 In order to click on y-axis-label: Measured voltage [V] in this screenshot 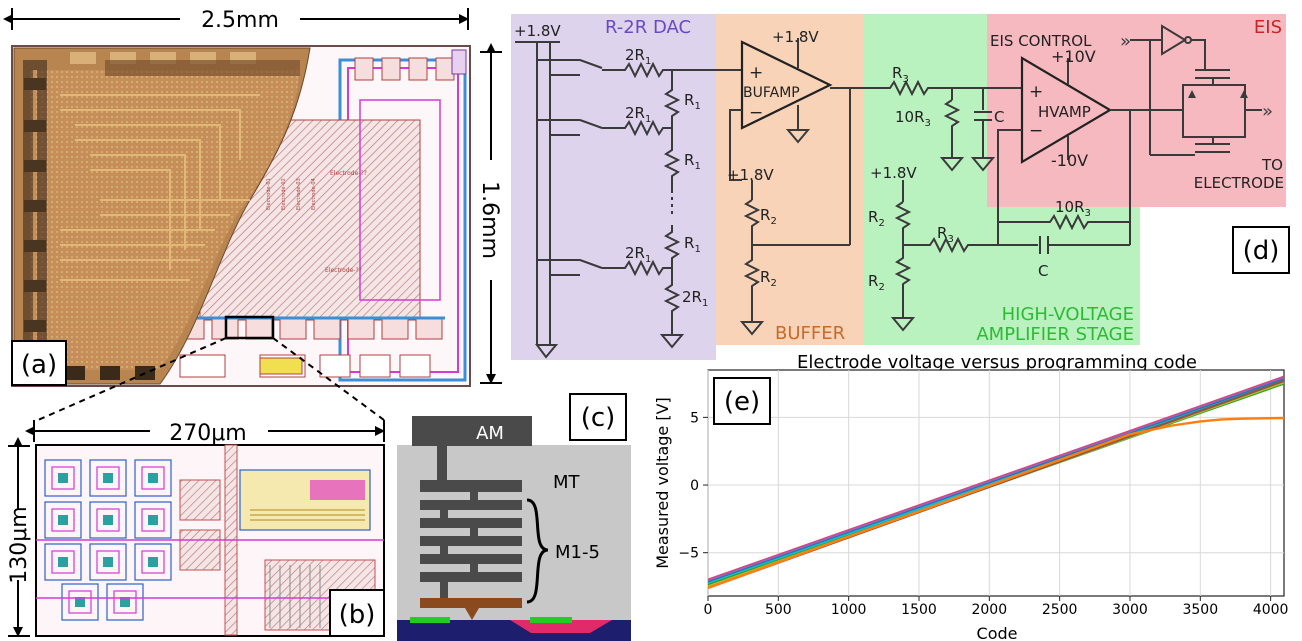, I will do `click(662, 483)`.